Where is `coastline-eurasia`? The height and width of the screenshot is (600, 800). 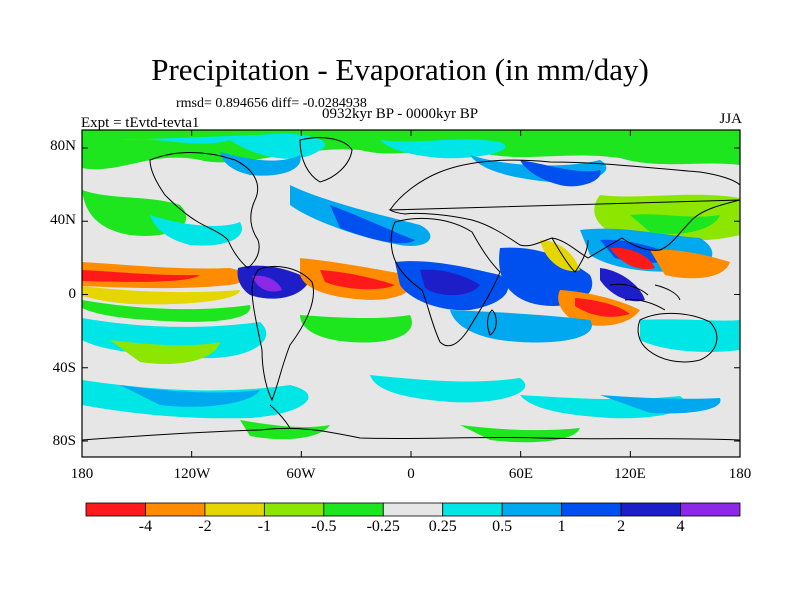 coastline-eurasia is located at coordinates (564, 209).